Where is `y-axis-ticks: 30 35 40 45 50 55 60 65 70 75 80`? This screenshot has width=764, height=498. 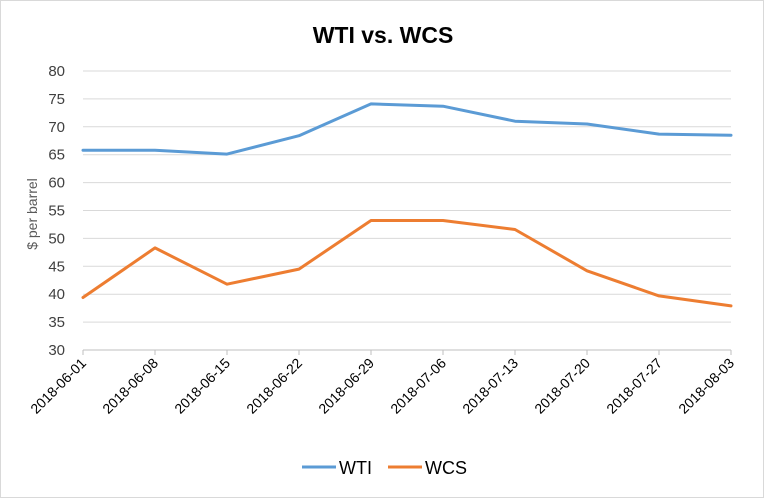
y-axis-ticks: 30 35 40 45 50 55 60 65 70 75 80 is located at coordinates (56, 211).